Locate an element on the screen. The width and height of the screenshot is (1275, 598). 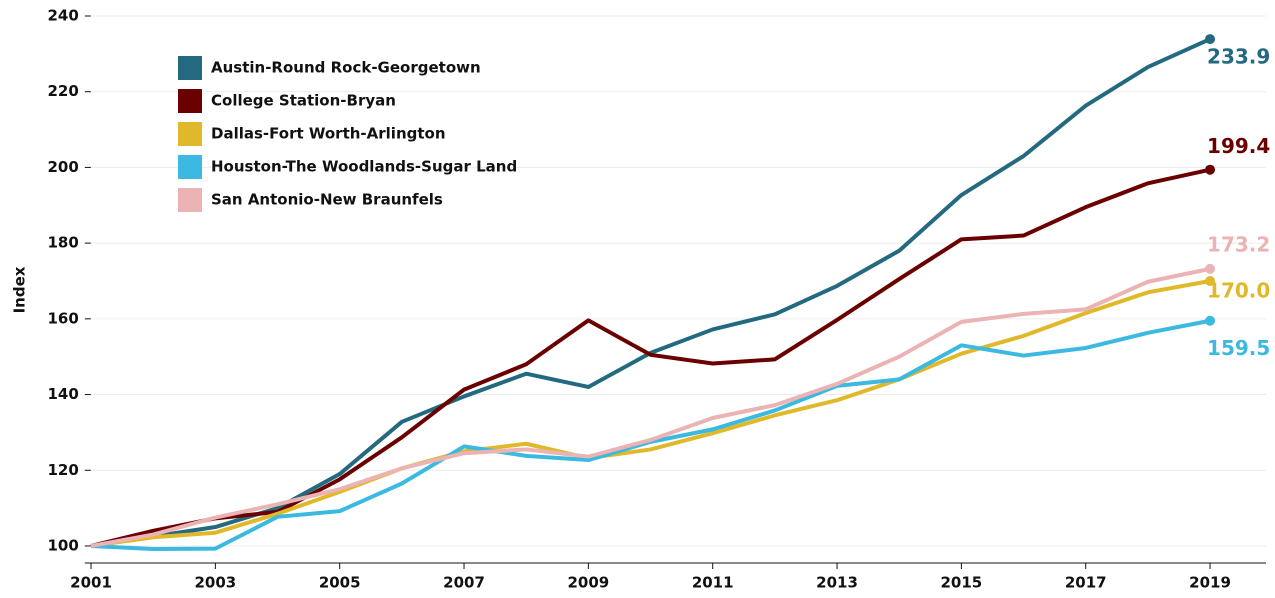
legend-label: Austin-Round Rock-Georgetown is located at coordinates (346, 68).